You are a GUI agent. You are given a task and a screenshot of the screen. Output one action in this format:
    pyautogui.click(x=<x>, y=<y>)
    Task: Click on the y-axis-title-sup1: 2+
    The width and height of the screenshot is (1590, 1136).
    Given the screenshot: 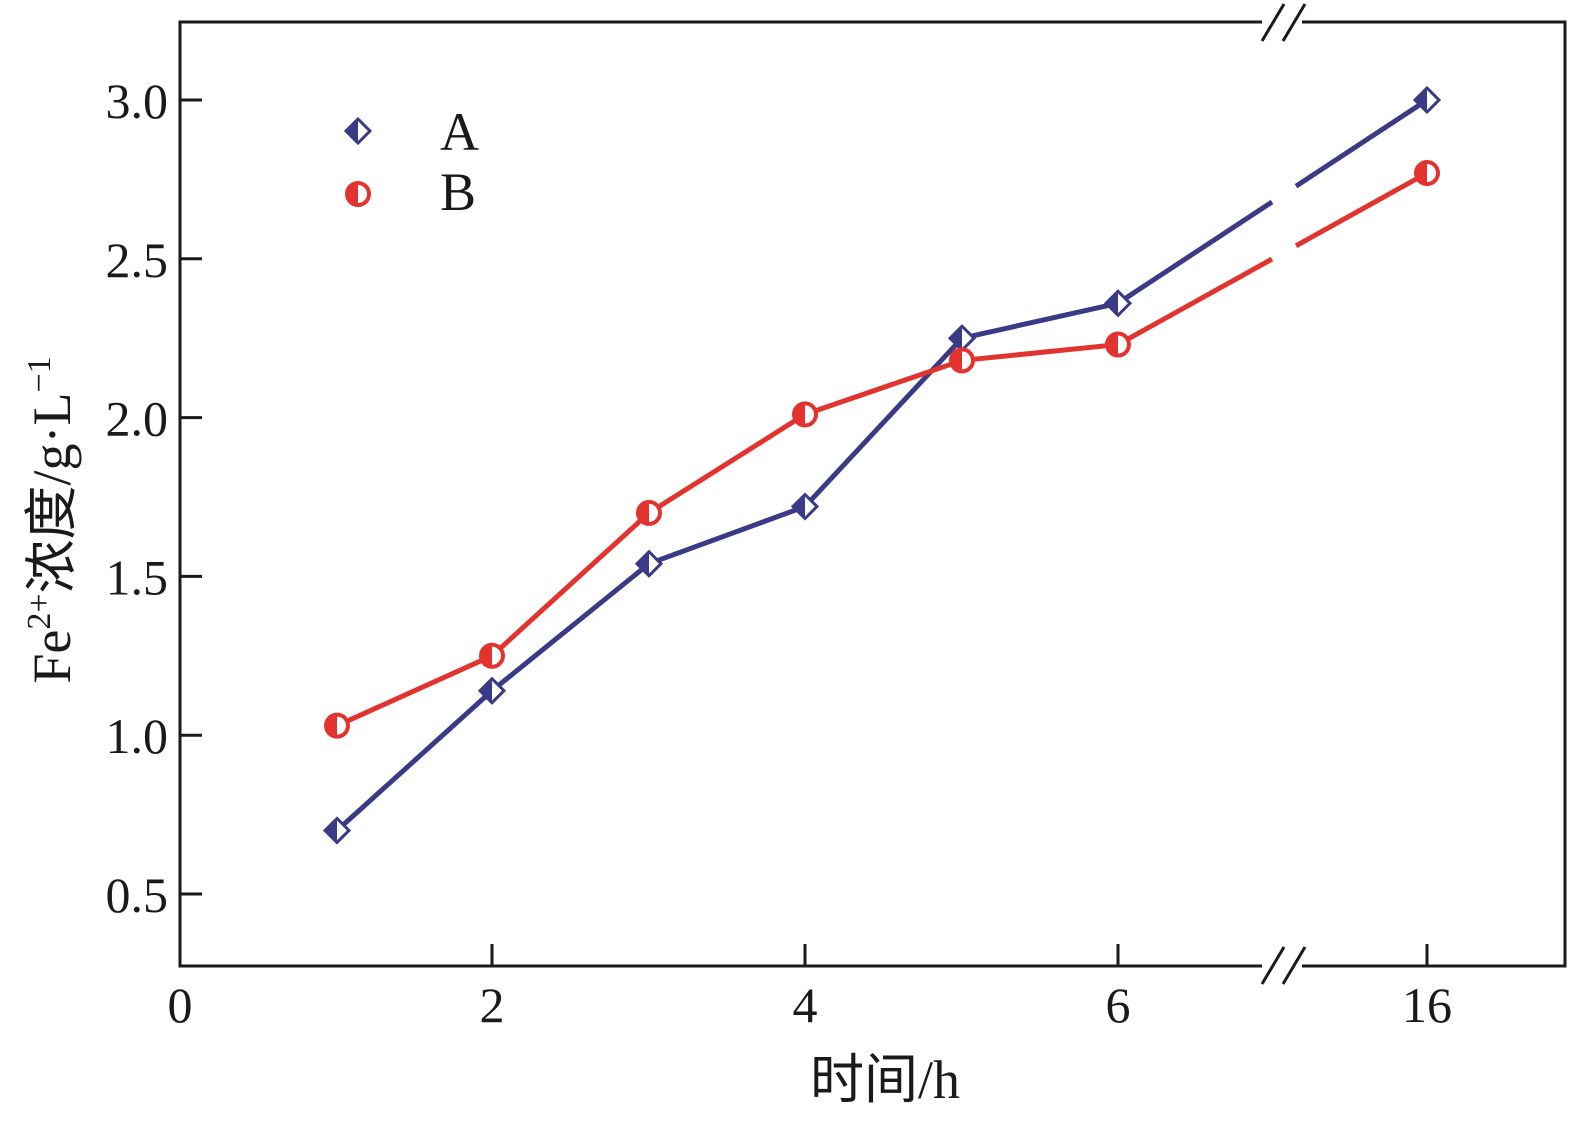 What is the action you would take?
    pyautogui.click(x=39, y=611)
    